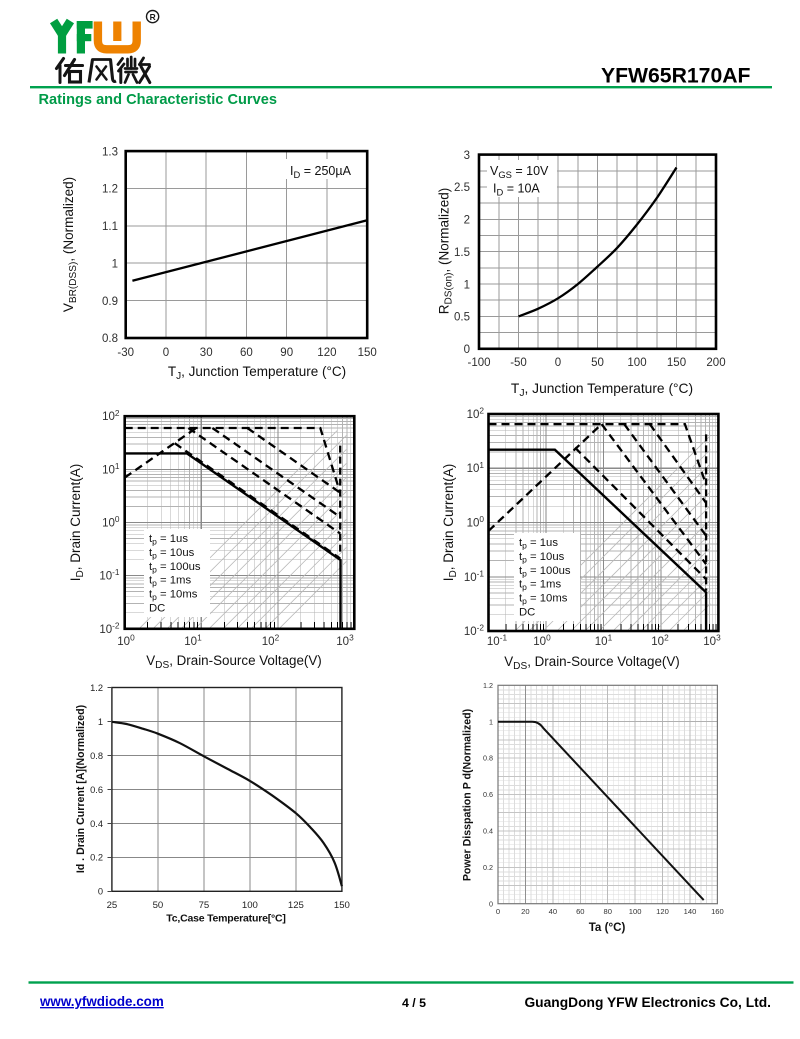 This screenshot has width=800, height=1039. Describe the element at coordinates (206, 353) in the screenshot. I see `svg-text: 30` at that location.